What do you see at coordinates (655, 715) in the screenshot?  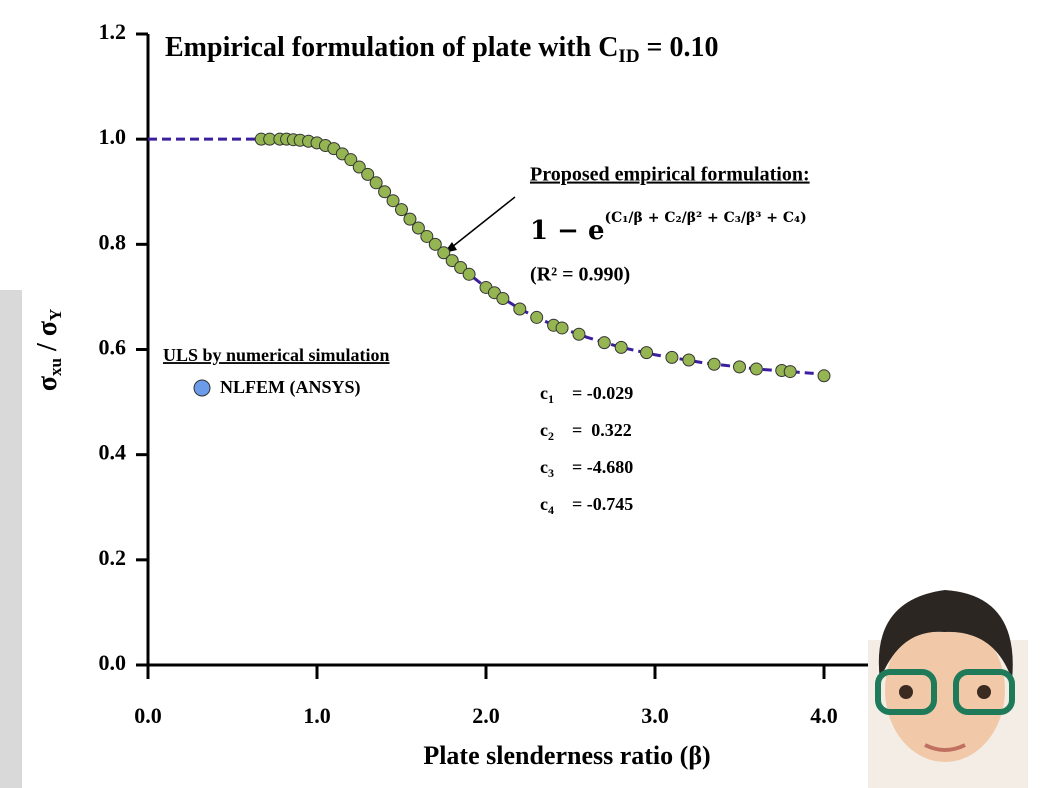 I see `x-tick-label: 3.0` at bounding box center [655, 715].